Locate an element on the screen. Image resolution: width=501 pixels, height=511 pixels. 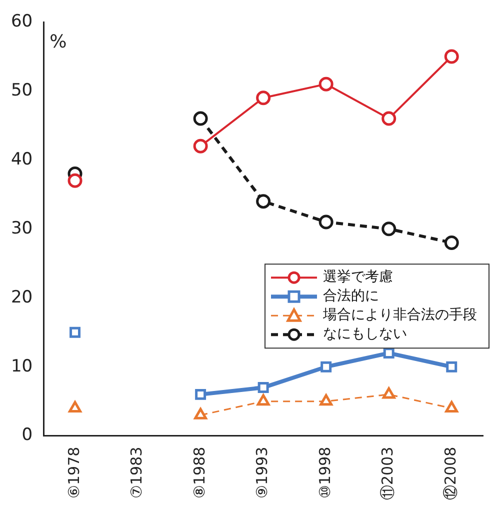
x-tick-label: ⑨1993 is located at coordinates (262, 472).